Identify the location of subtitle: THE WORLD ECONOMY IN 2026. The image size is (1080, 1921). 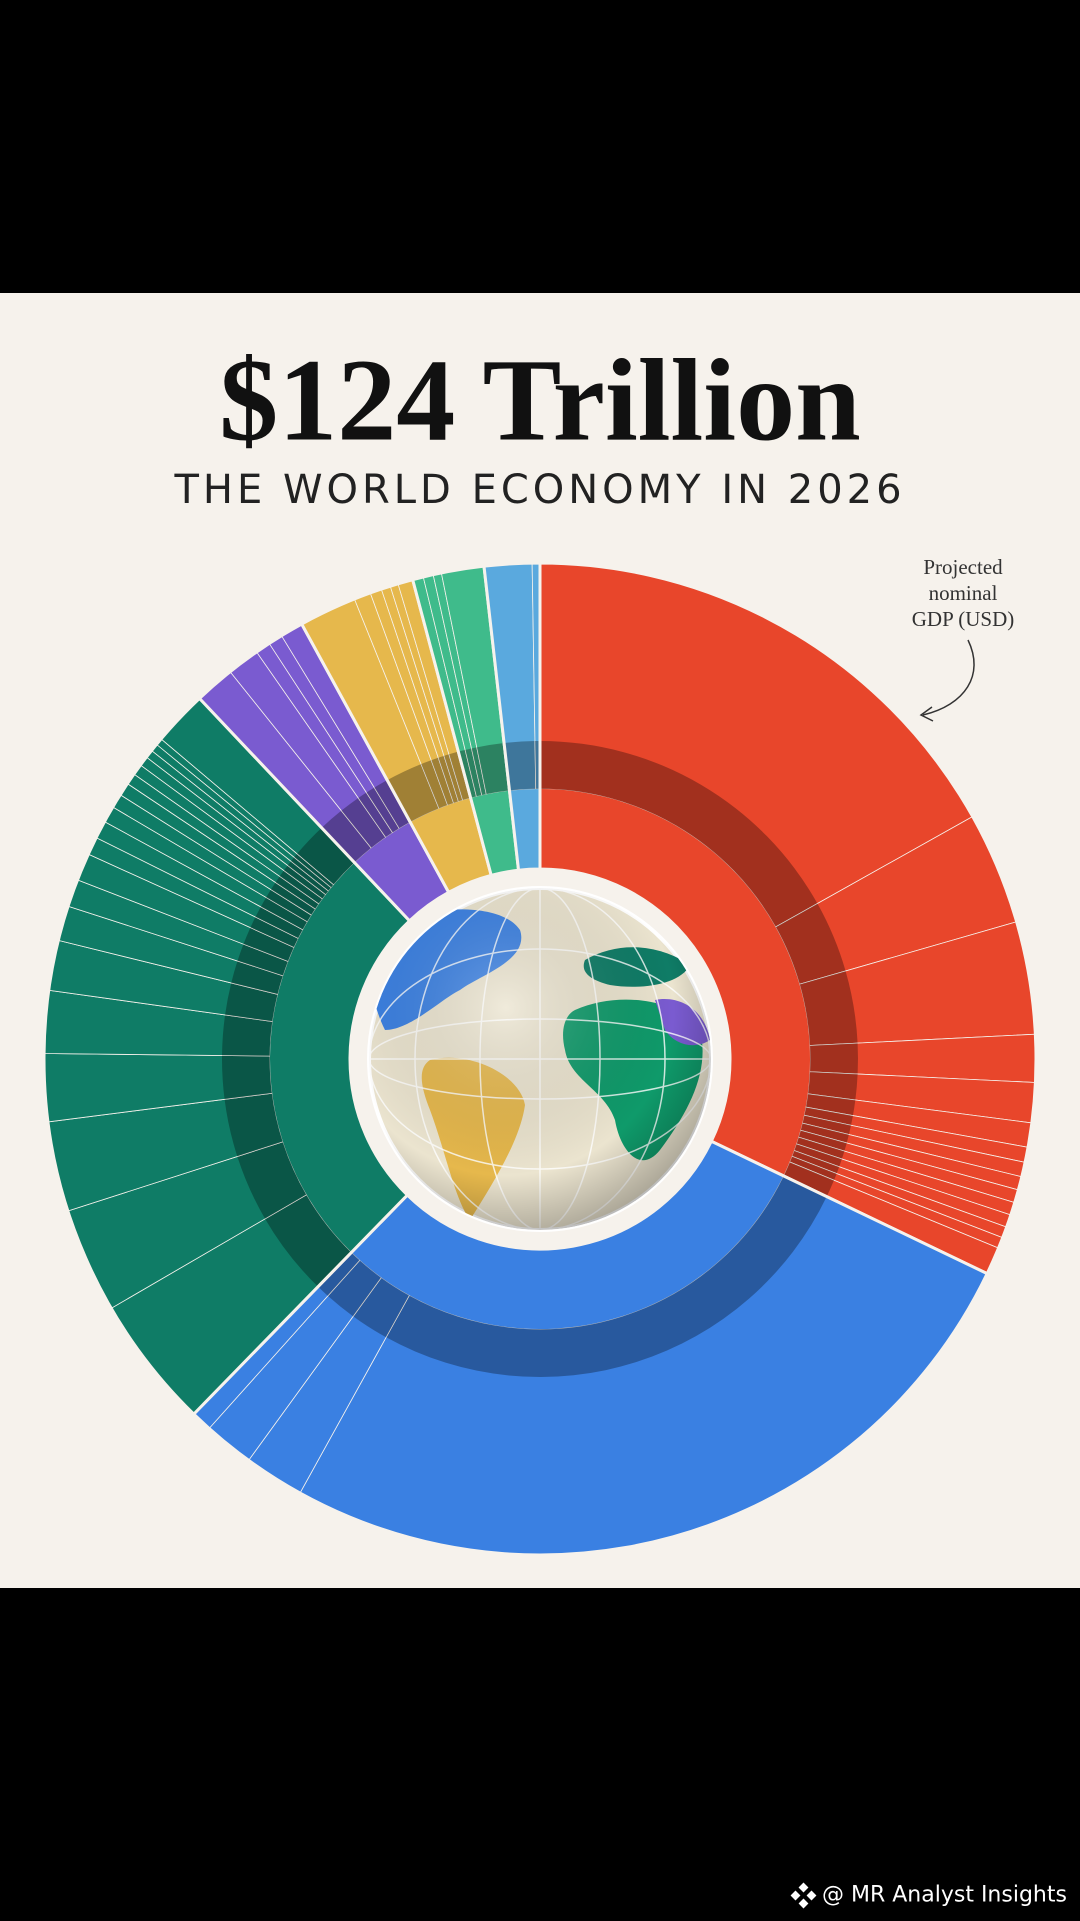
(539, 490).